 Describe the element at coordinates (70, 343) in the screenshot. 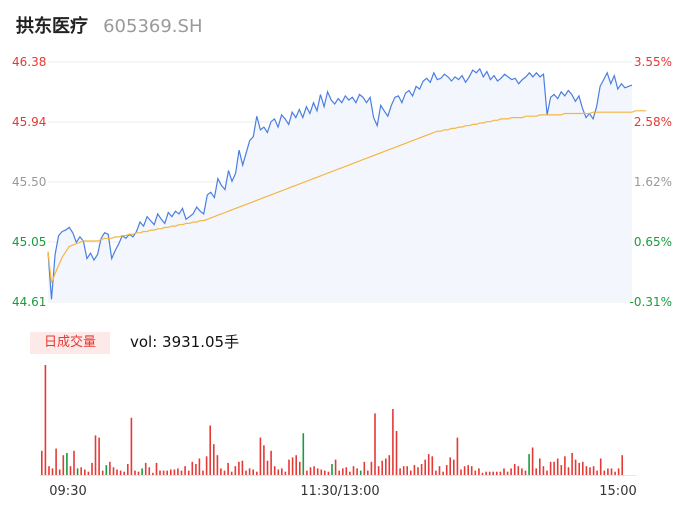

I see `volume-badge: 日成交量` at that location.